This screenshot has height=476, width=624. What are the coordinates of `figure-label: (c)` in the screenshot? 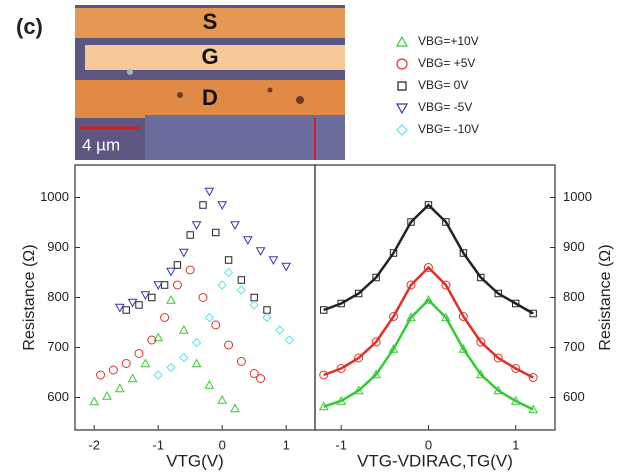 It's located at (29, 26).